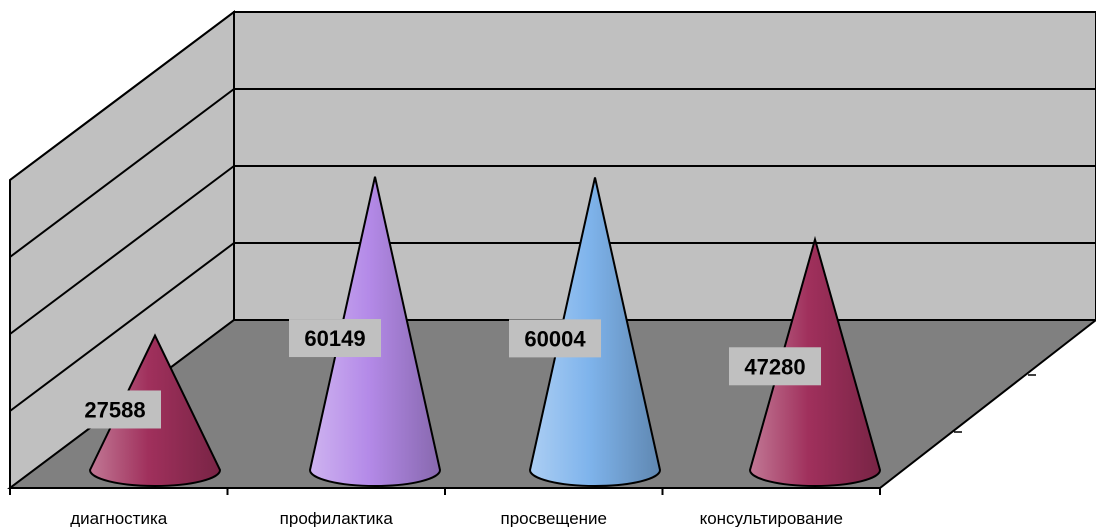 This screenshot has height=527, width=1096. I want to click on category-label: диагностика, so click(119, 518).